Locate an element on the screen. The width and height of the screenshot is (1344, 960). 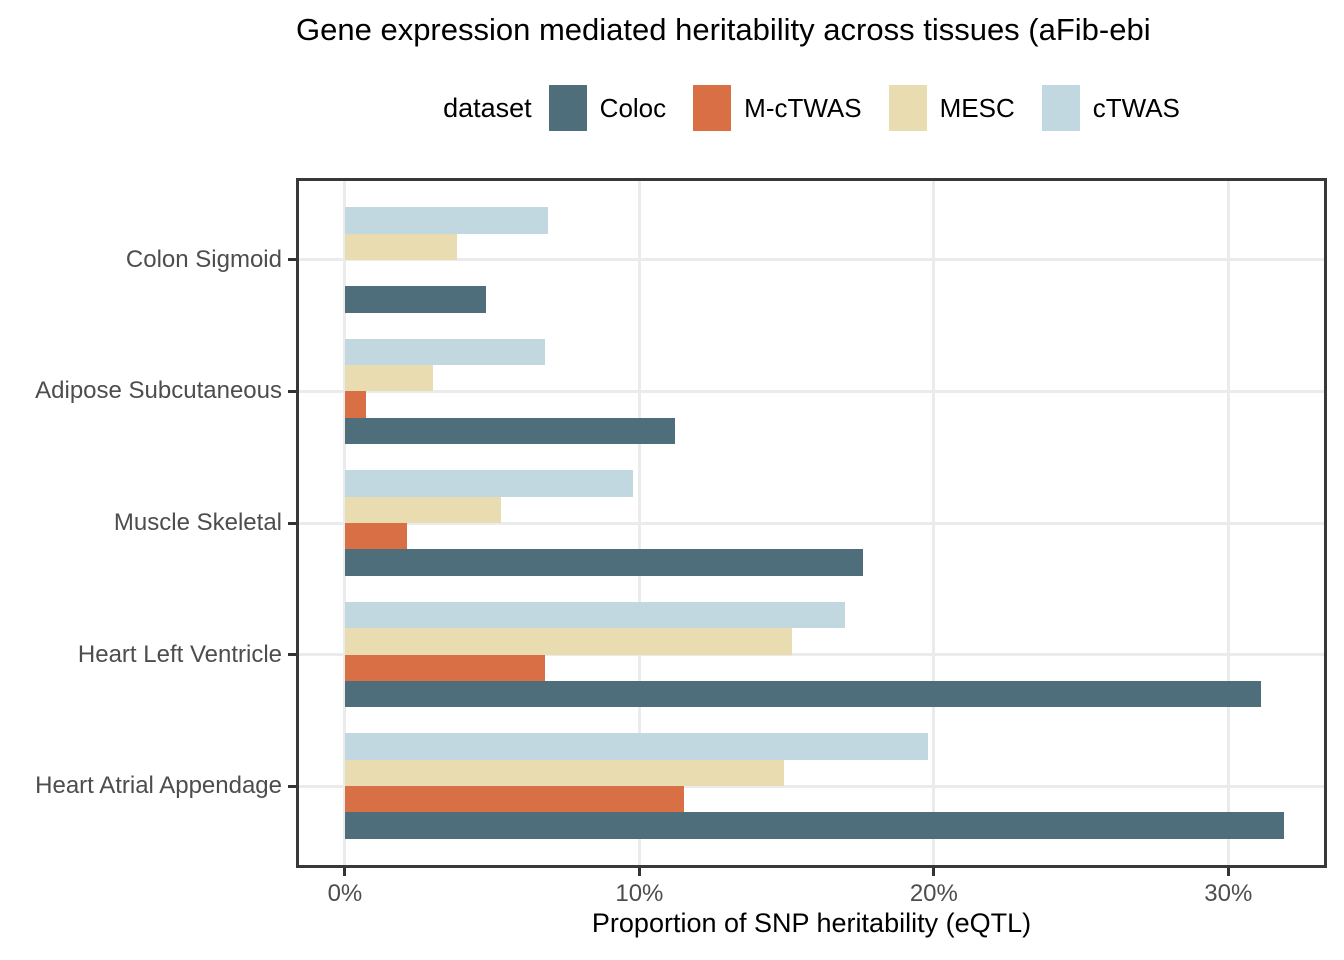
bar-coloc-heart-atrial-appendage is located at coordinates (814, 825).